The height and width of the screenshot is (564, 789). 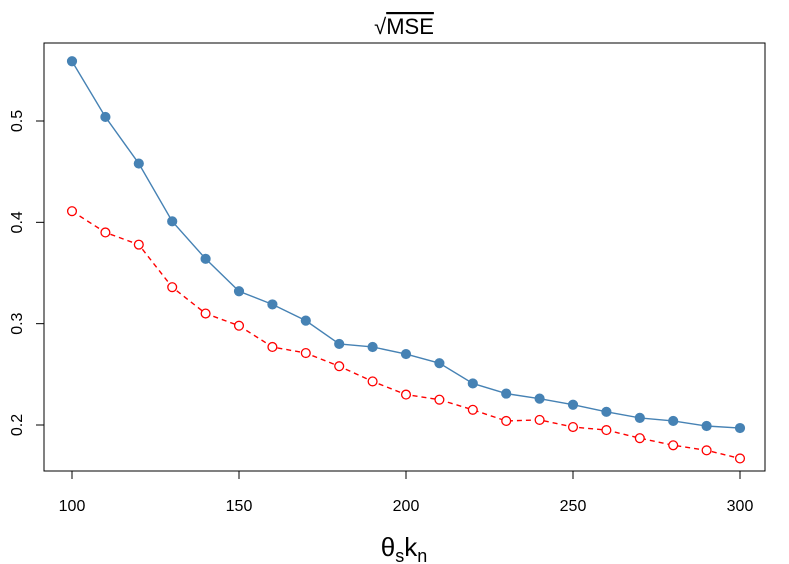 What do you see at coordinates (17, 425) in the screenshot?
I see `y-tick-label: 0.2` at bounding box center [17, 425].